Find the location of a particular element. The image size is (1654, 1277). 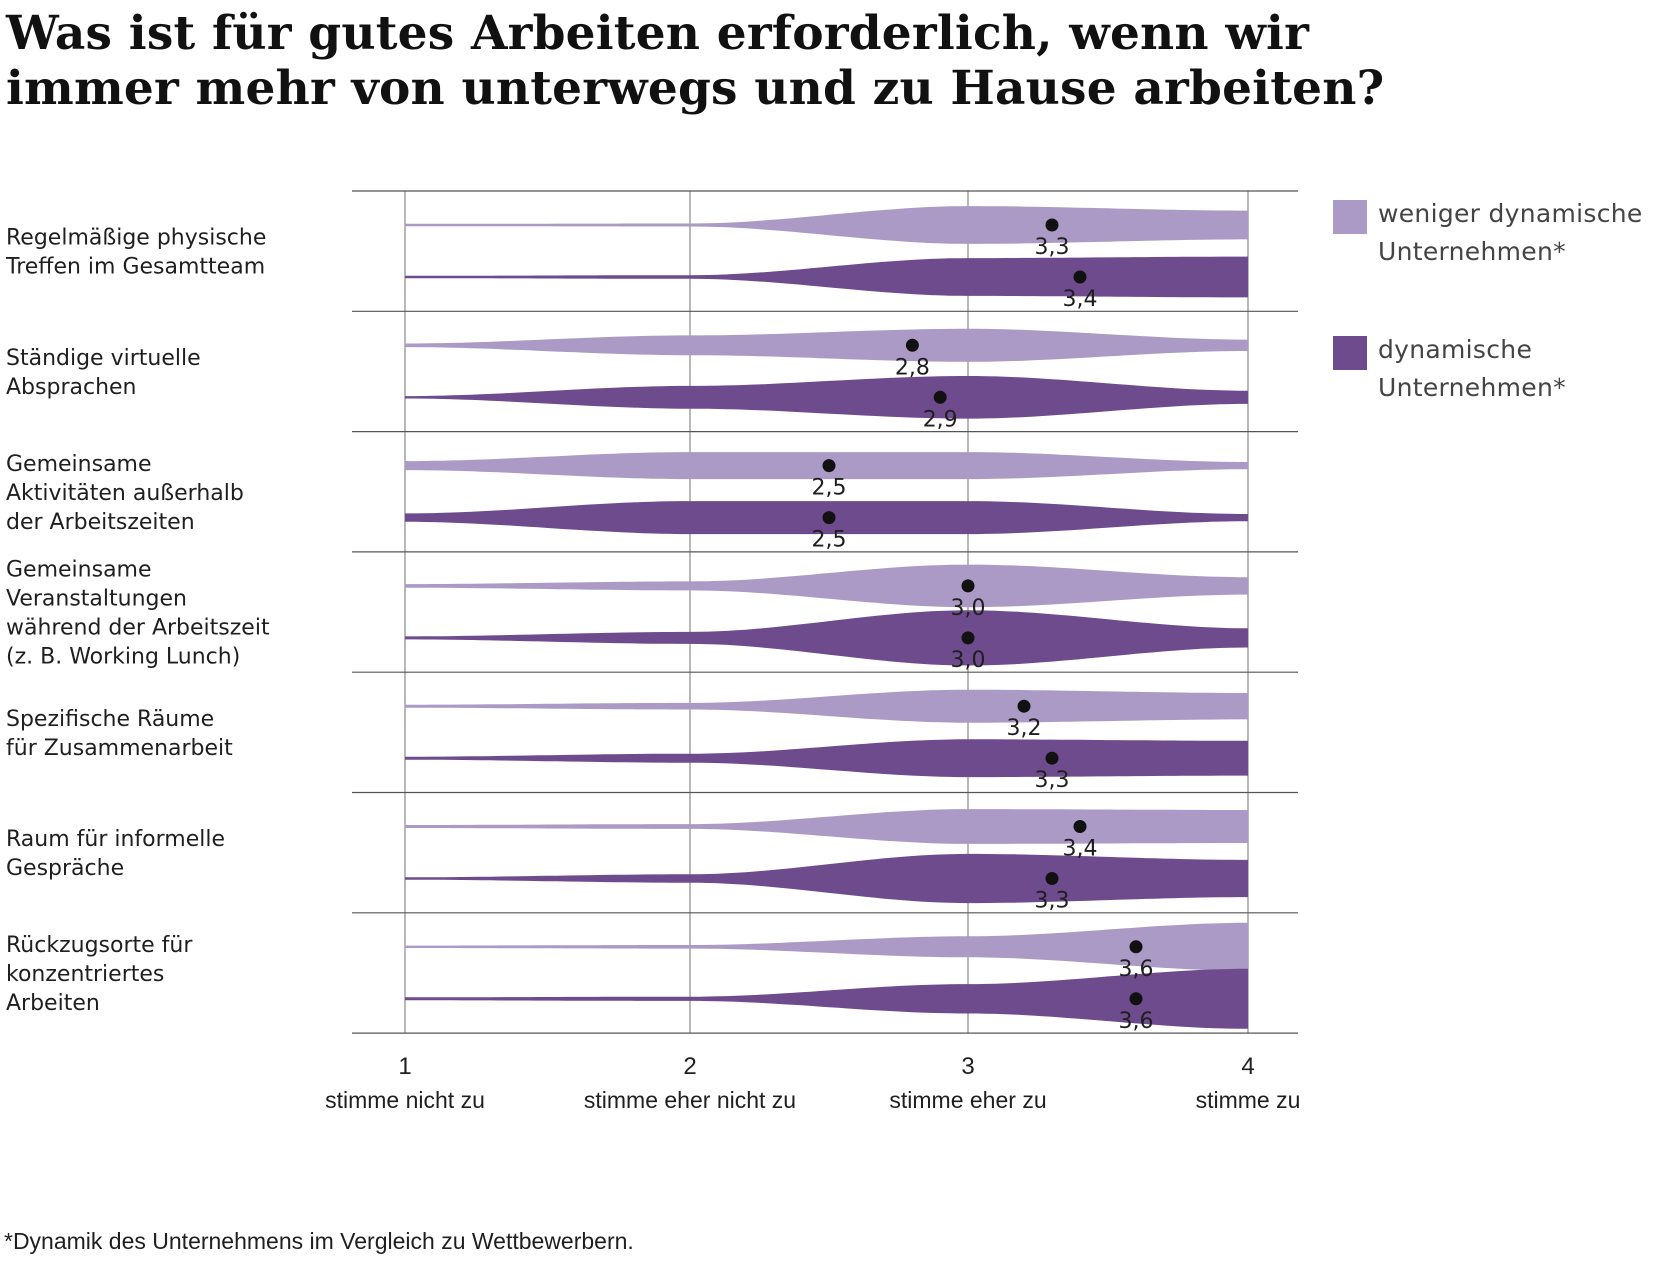

x-tick-value: 4 is located at coordinates (1247, 1066).